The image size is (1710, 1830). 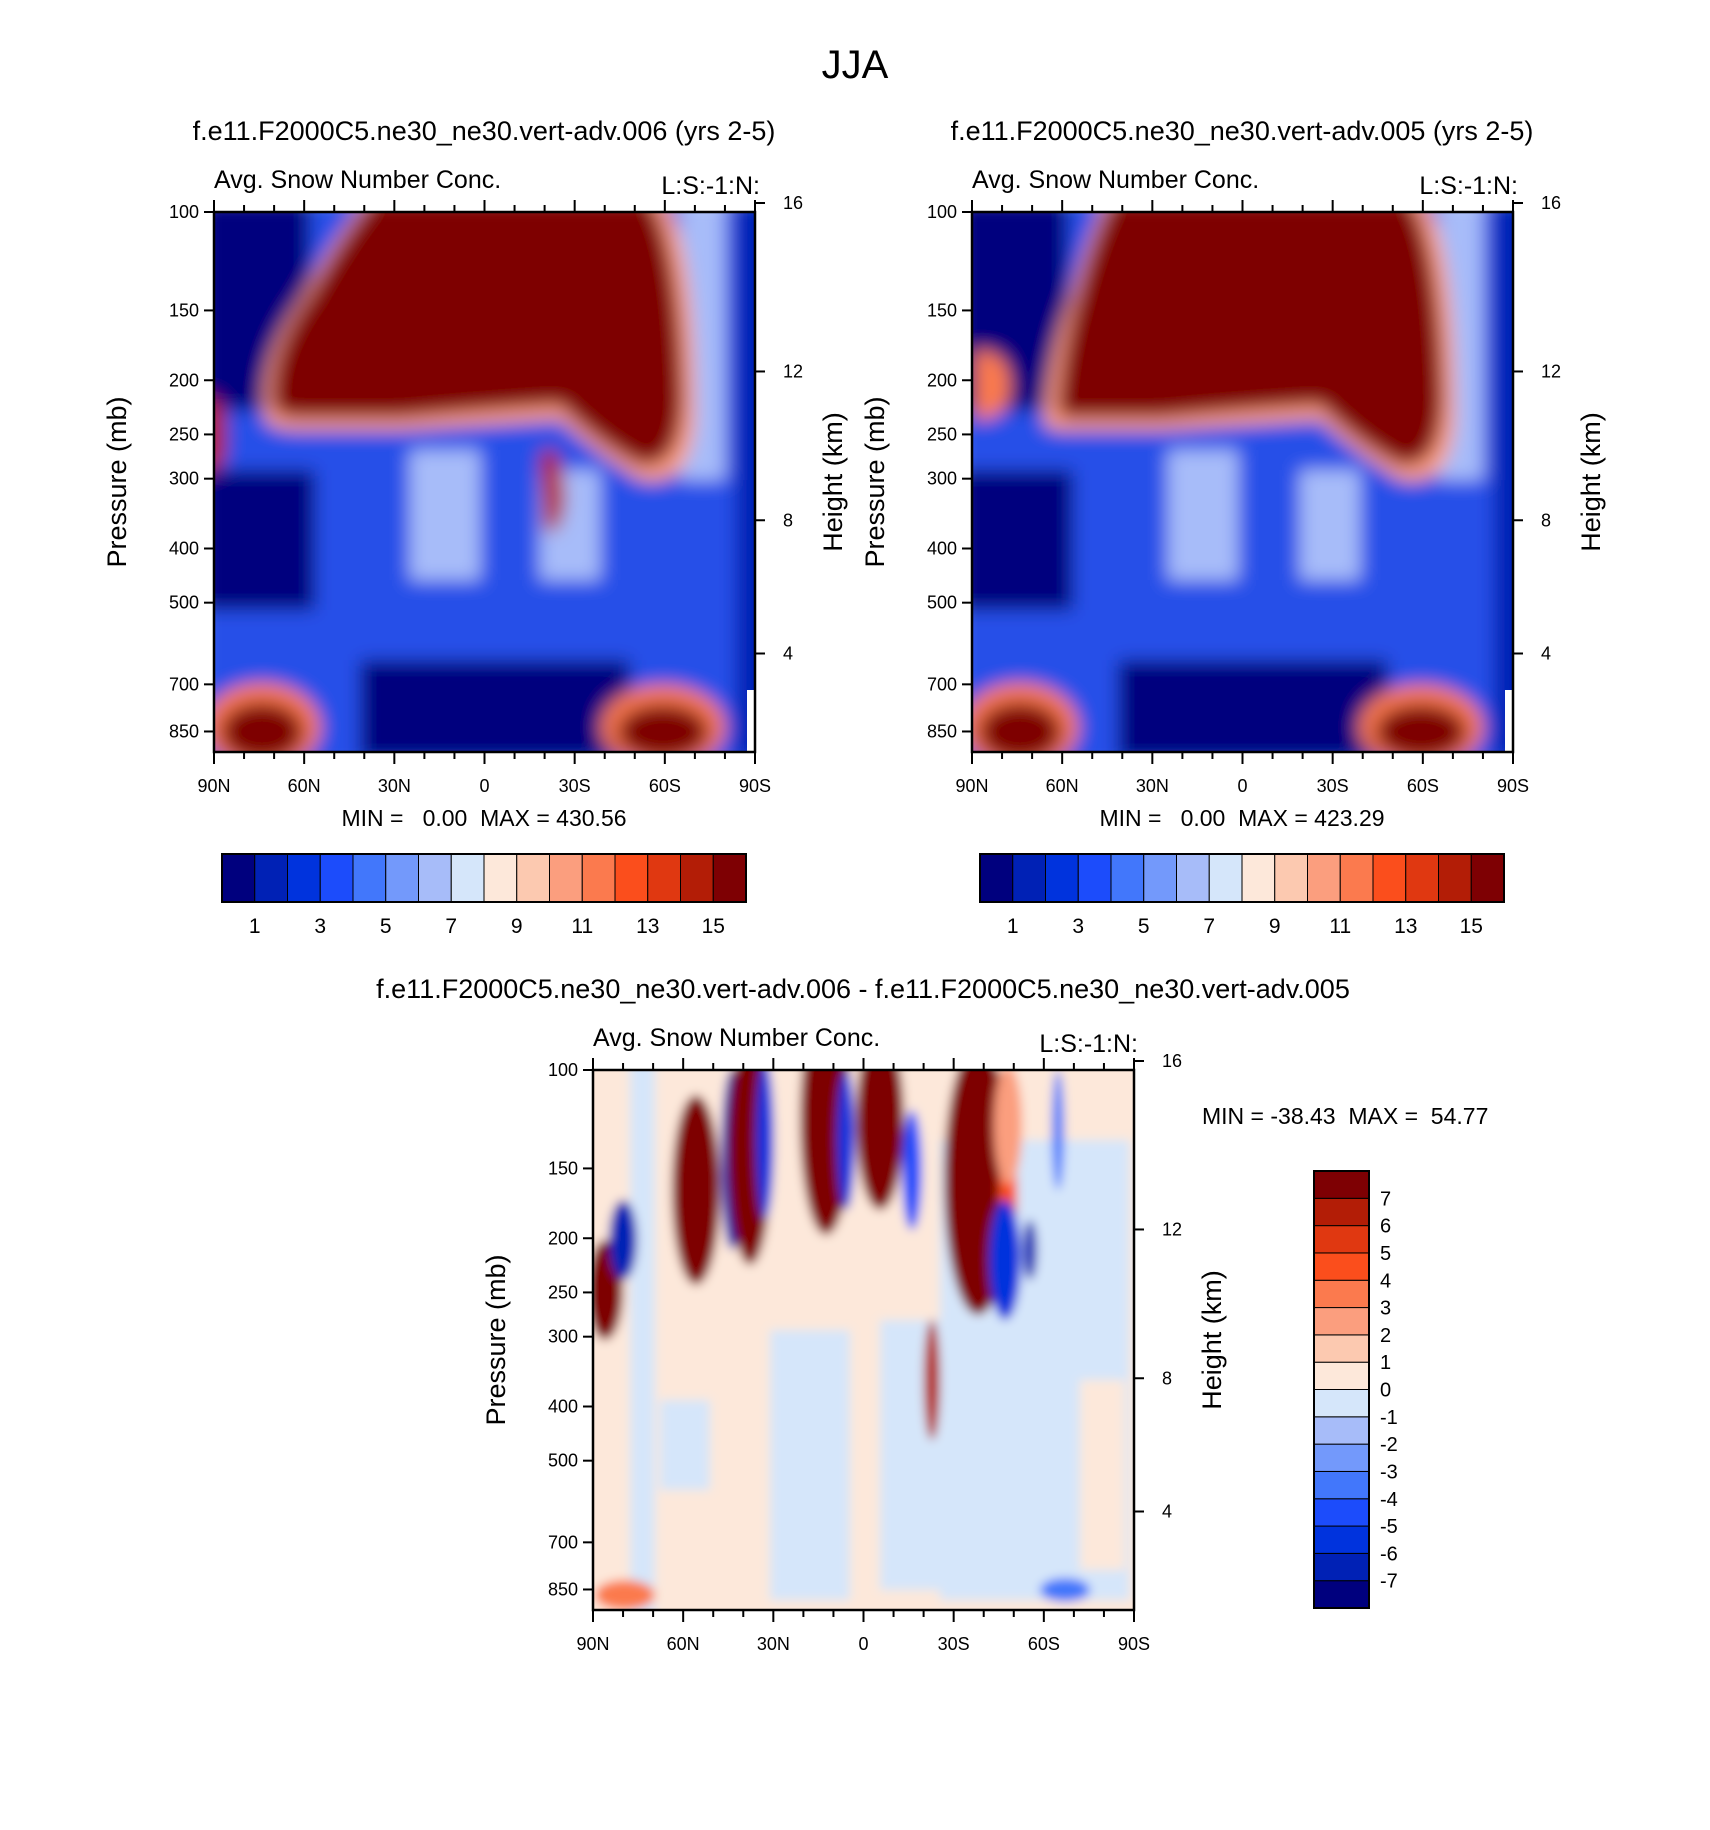 I want to click on panel-3-subtitle-left: Avg. Snow Number Conc., so click(x=736, y=1038).